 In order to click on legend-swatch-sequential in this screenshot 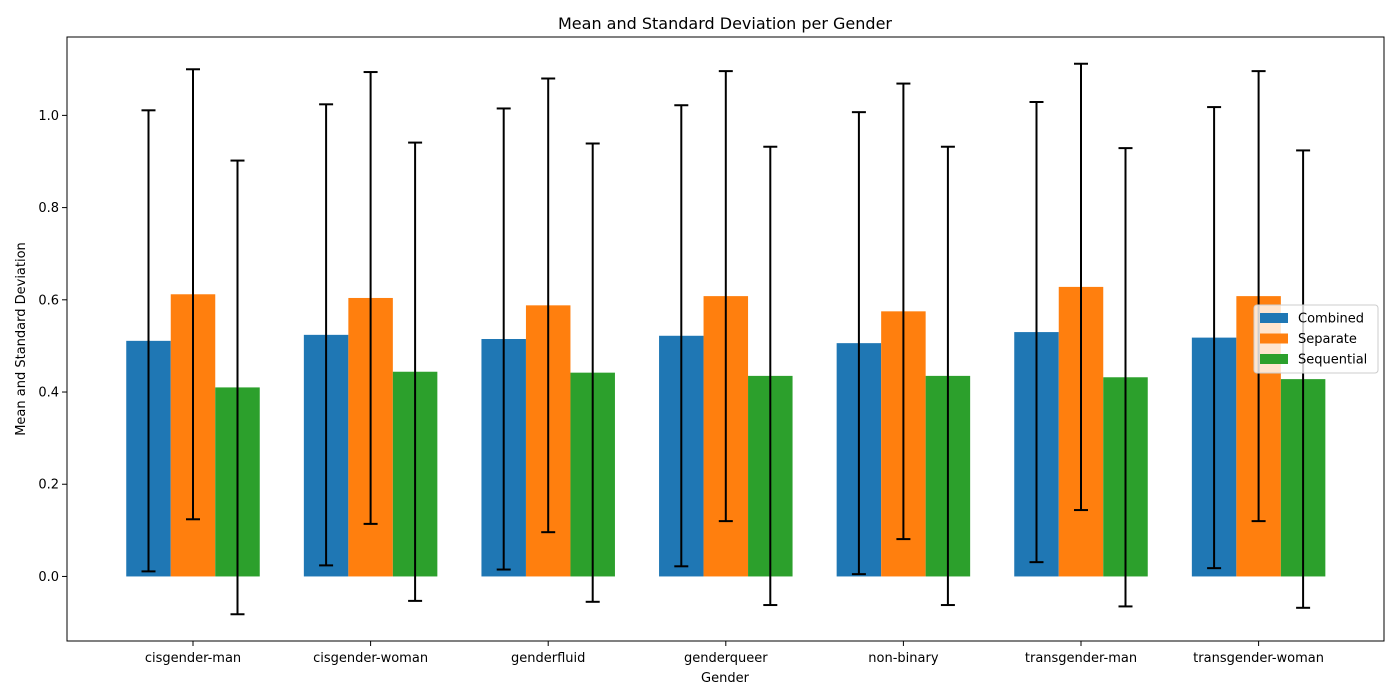, I will do `click(1274, 359)`.